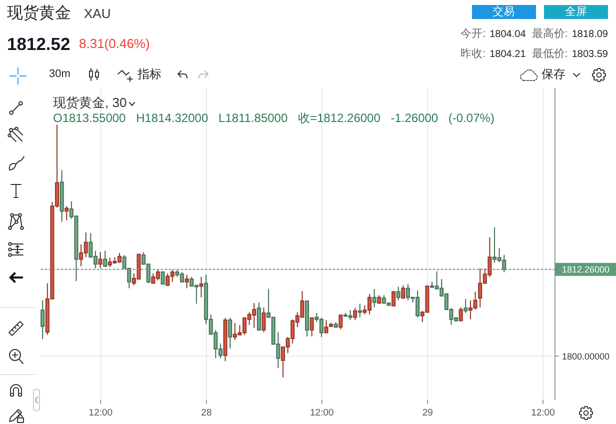  Describe the element at coordinates (150, 74) in the screenshot. I see `text: 指标` at that location.